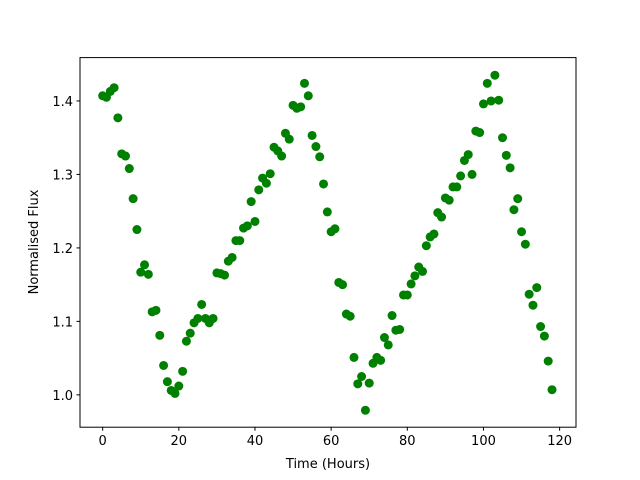 This screenshot has height=480, width=640. What do you see at coordinates (103, 441) in the screenshot?
I see `x-tick-label: 0` at bounding box center [103, 441].